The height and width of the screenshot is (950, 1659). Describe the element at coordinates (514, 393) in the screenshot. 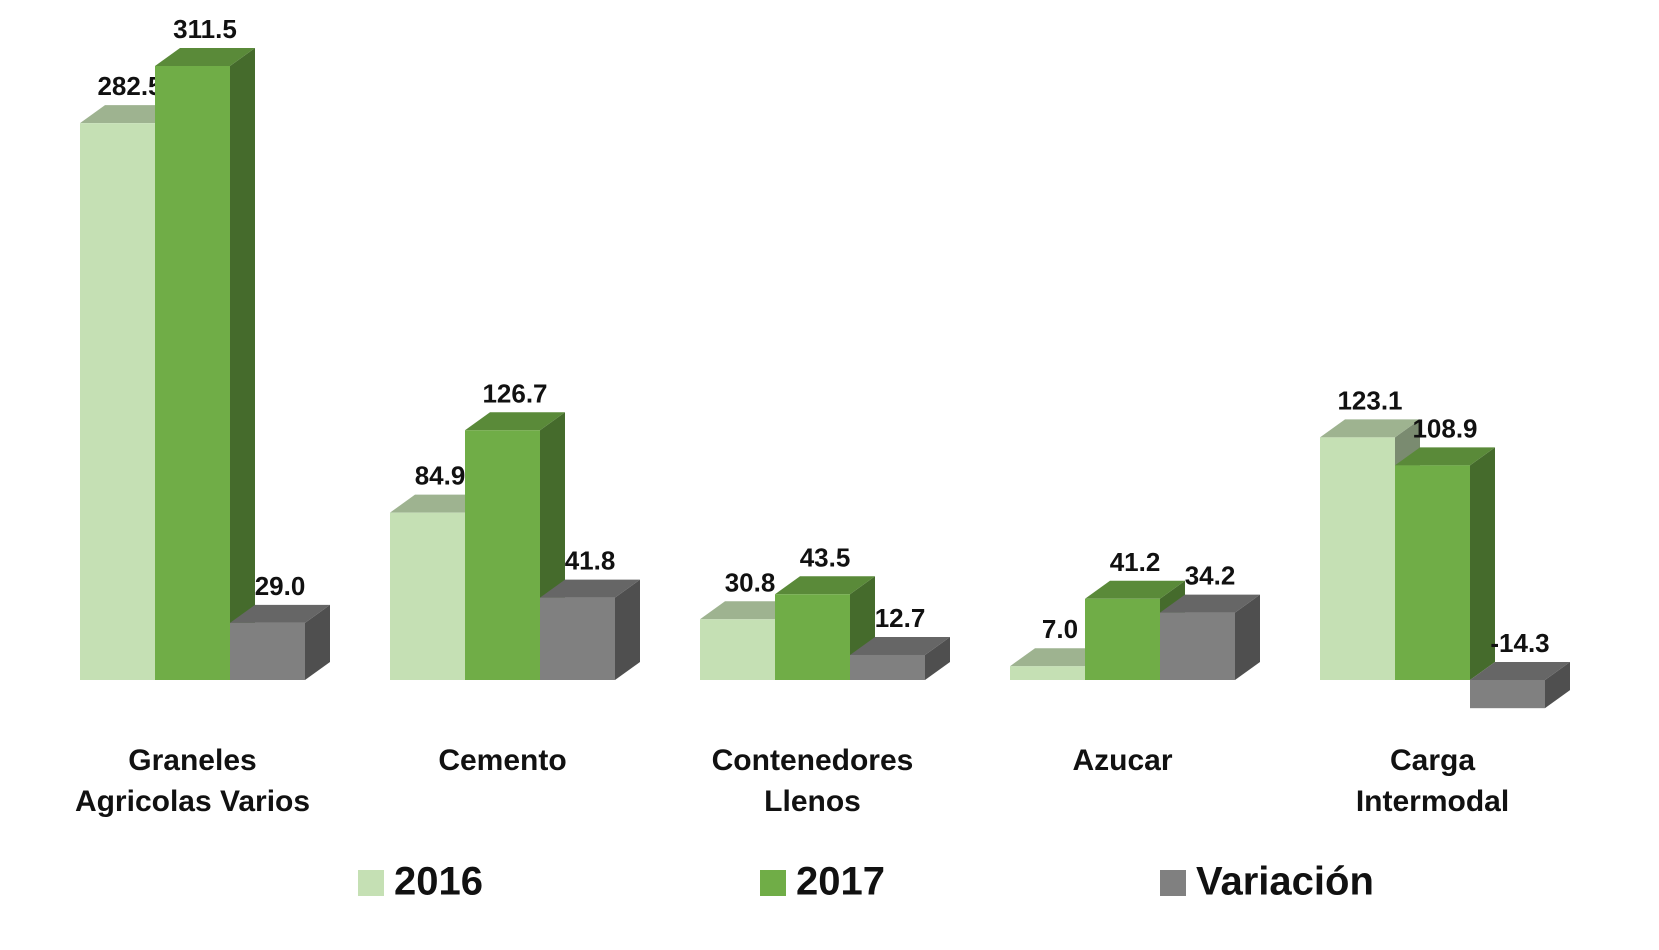

I see `value-label: 126.7` at that location.